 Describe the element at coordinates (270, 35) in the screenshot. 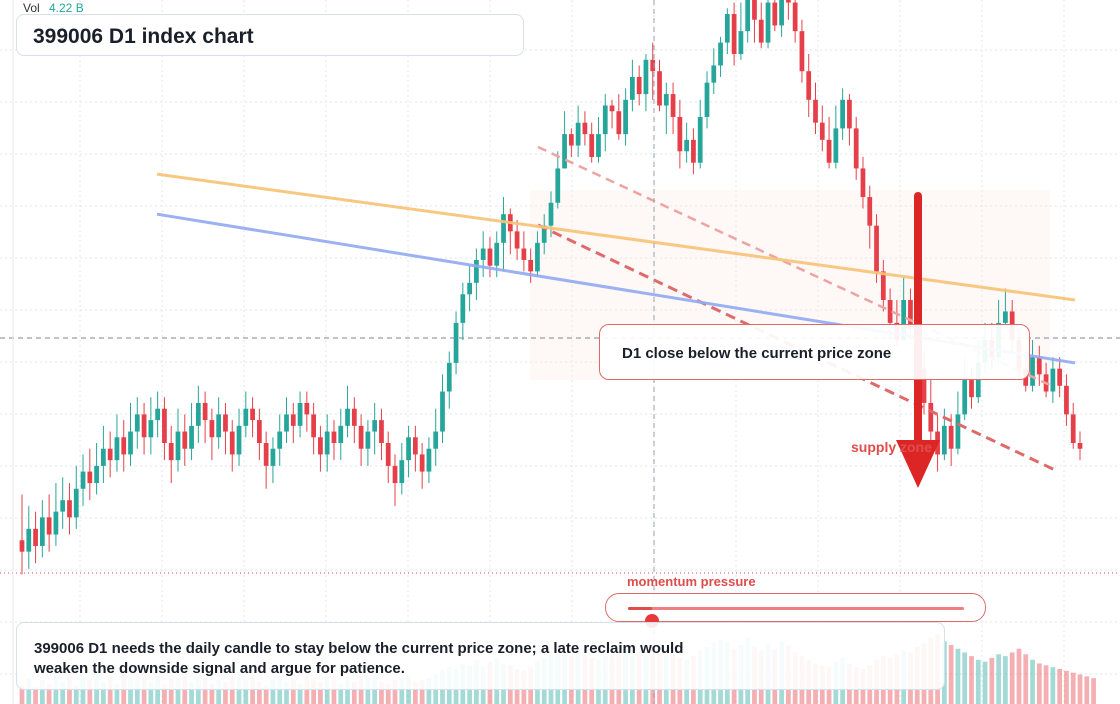

I see `chart-title-card: 399006 D1 index chart` at that location.